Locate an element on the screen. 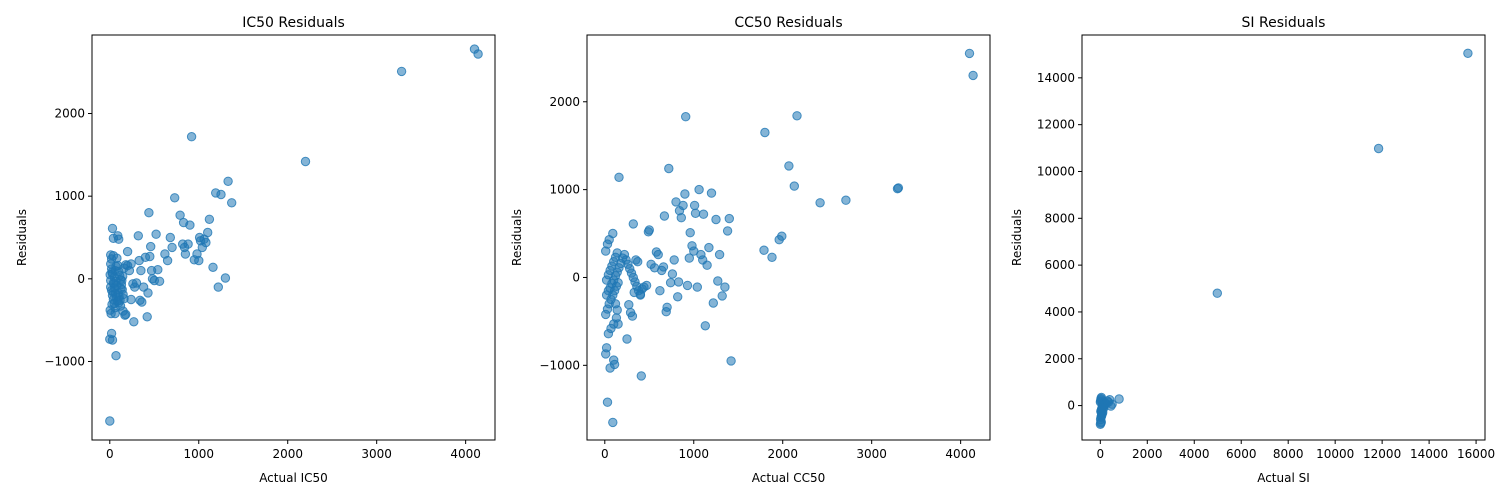 This screenshot has width=1500, height=500. x-axis-label: Actual CC50 is located at coordinates (788, 478).